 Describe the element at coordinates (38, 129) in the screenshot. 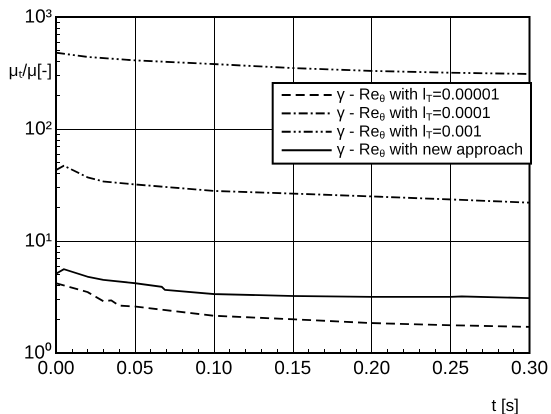

I see `y-tick-label: 10²` at that location.